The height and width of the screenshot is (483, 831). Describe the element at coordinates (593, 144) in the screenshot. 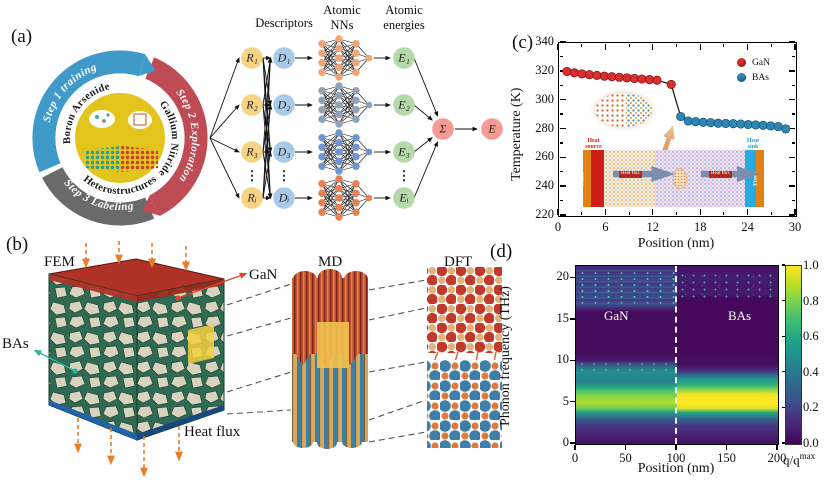

I see `heat-source-label: Heat source` at that location.